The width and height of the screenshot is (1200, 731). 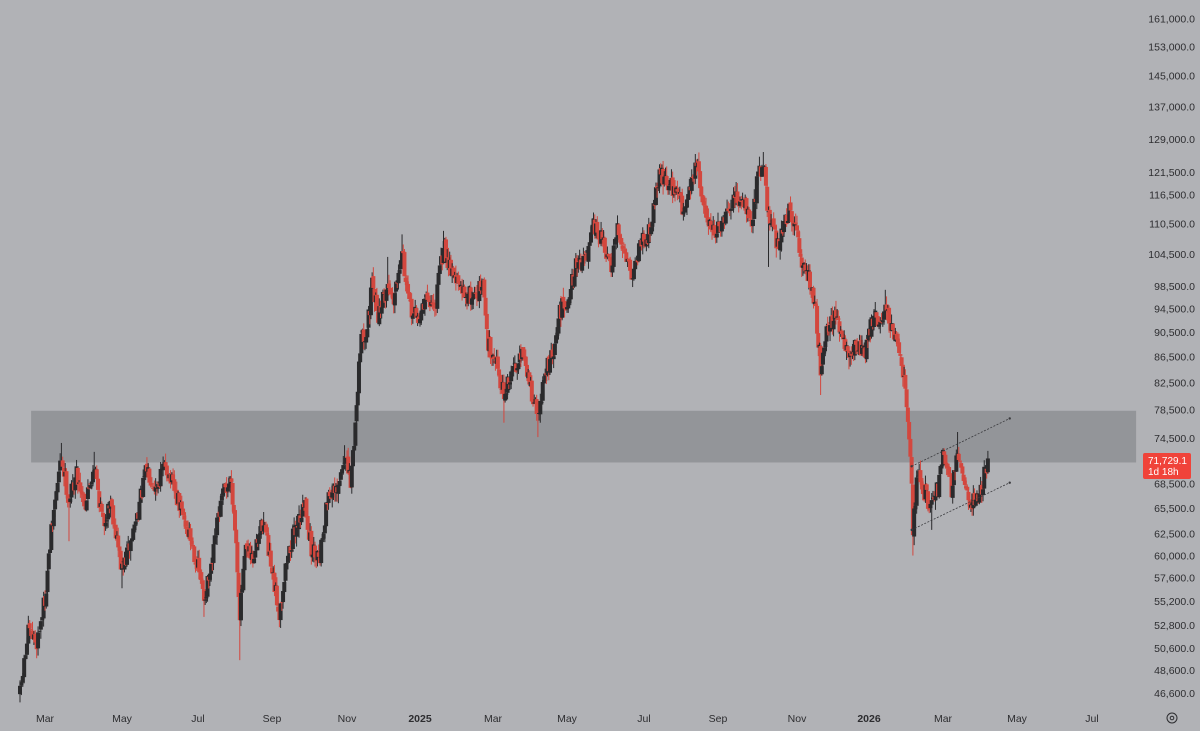 I want to click on current-price-label: 71,729.1, so click(x=1167, y=461).